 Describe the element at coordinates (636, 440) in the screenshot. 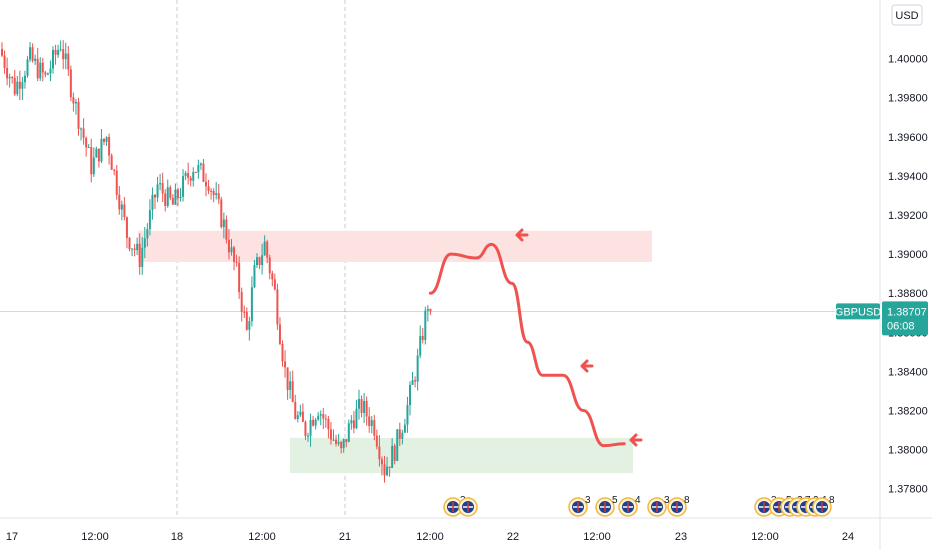

I see `arrow-demand-icon` at that location.